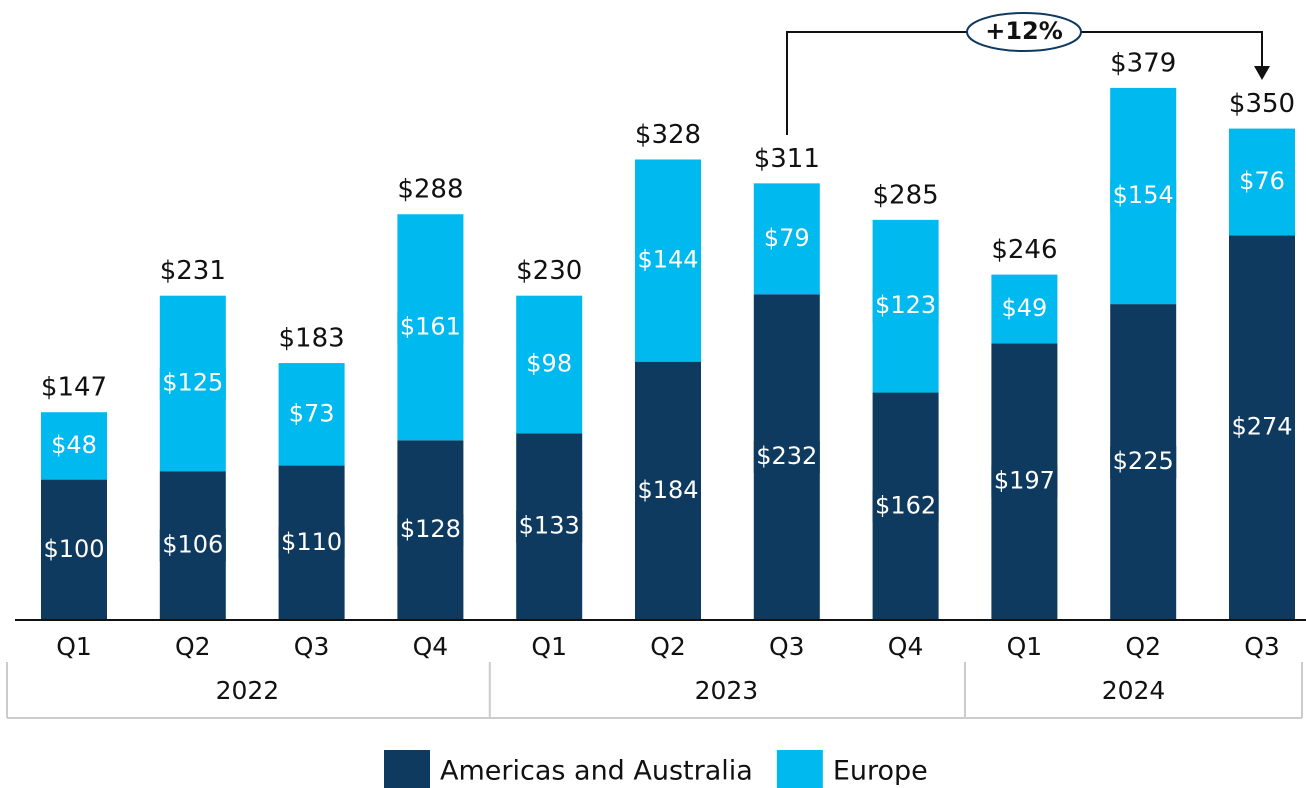 The width and height of the screenshot is (1306, 788). Describe the element at coordinates (1262, 73) in the screenshot. I see `annotation-arrowhead` at that location.